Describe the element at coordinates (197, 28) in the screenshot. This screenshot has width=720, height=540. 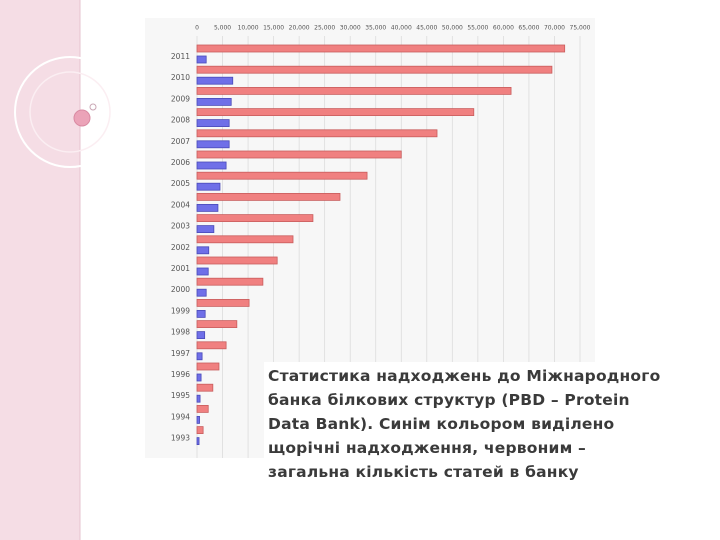
I see `x-tick-label: 0` at that location.